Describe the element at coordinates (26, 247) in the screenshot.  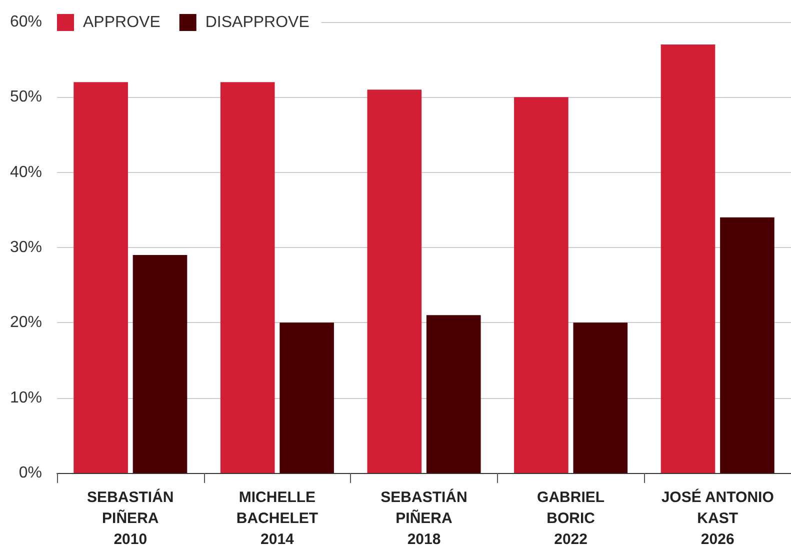
I see `y-tick-label: 30%` at that location.